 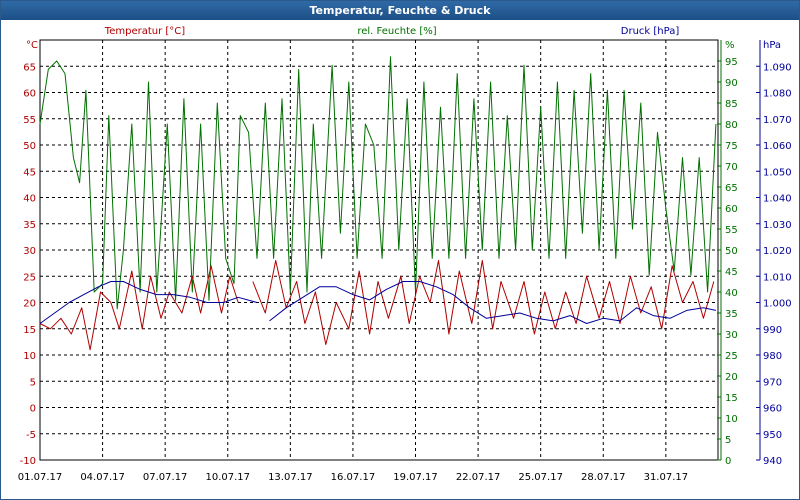 What do you see at coordinates (772, 356) in the screenshot?
I see `pressure-tick-label: 980` at bounding box center [772, 356].